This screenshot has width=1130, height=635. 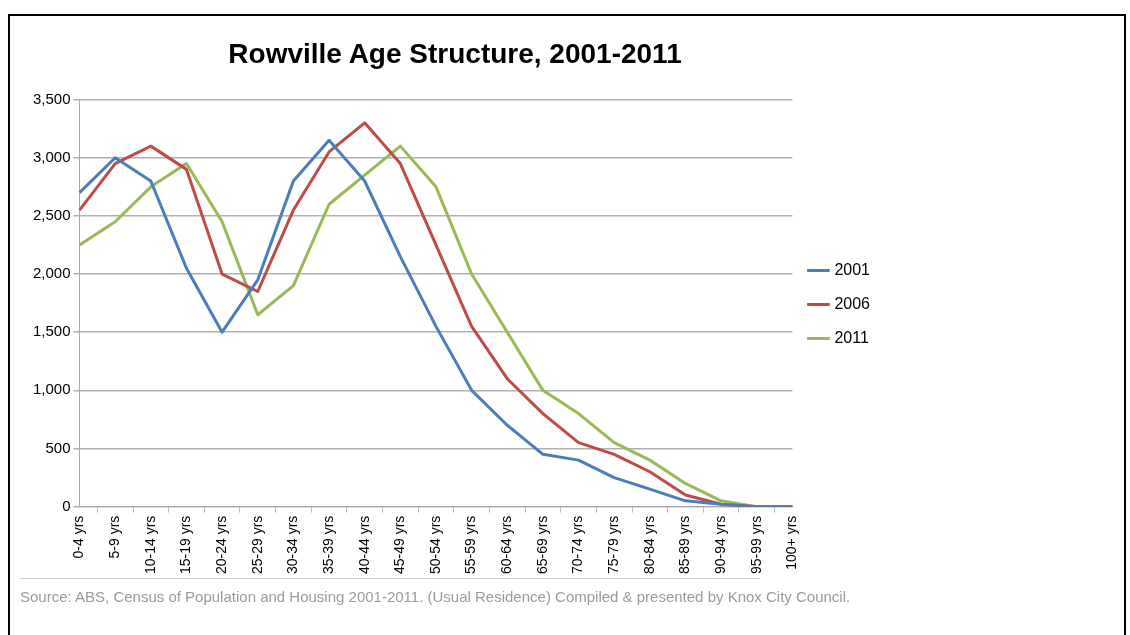 I want to click on x-tick-label: 50-54 yrs, so click(x=434, y=544).